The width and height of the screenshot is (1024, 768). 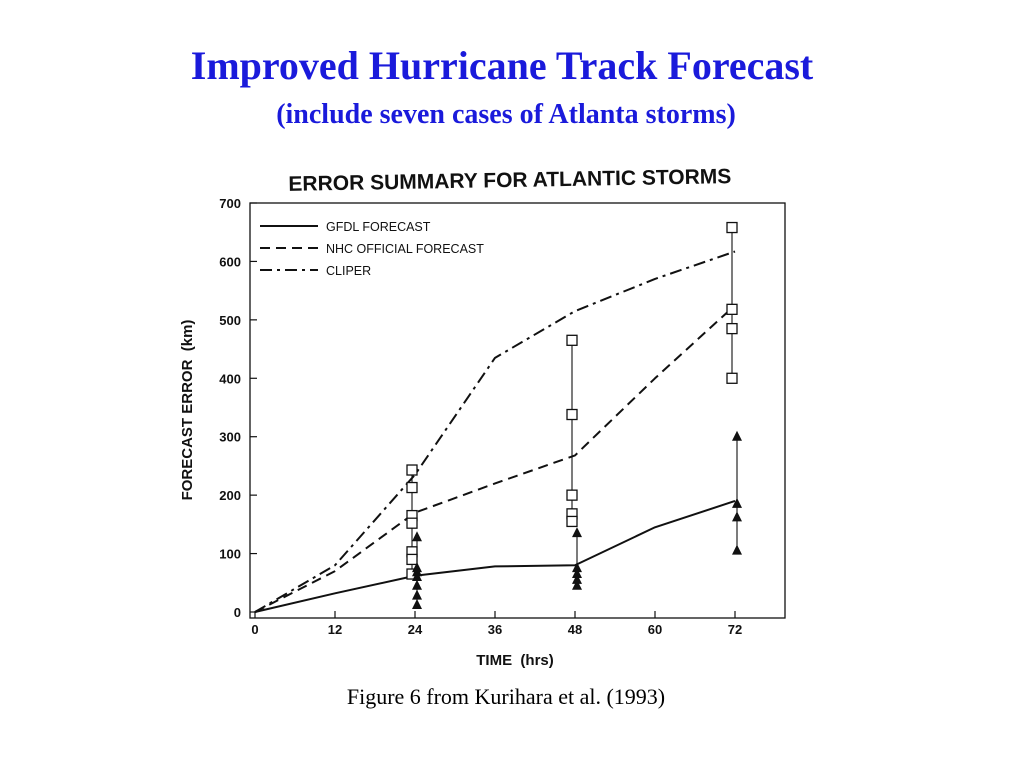 I want to click on y-tick-label: 100, so click(x=230, y=554).